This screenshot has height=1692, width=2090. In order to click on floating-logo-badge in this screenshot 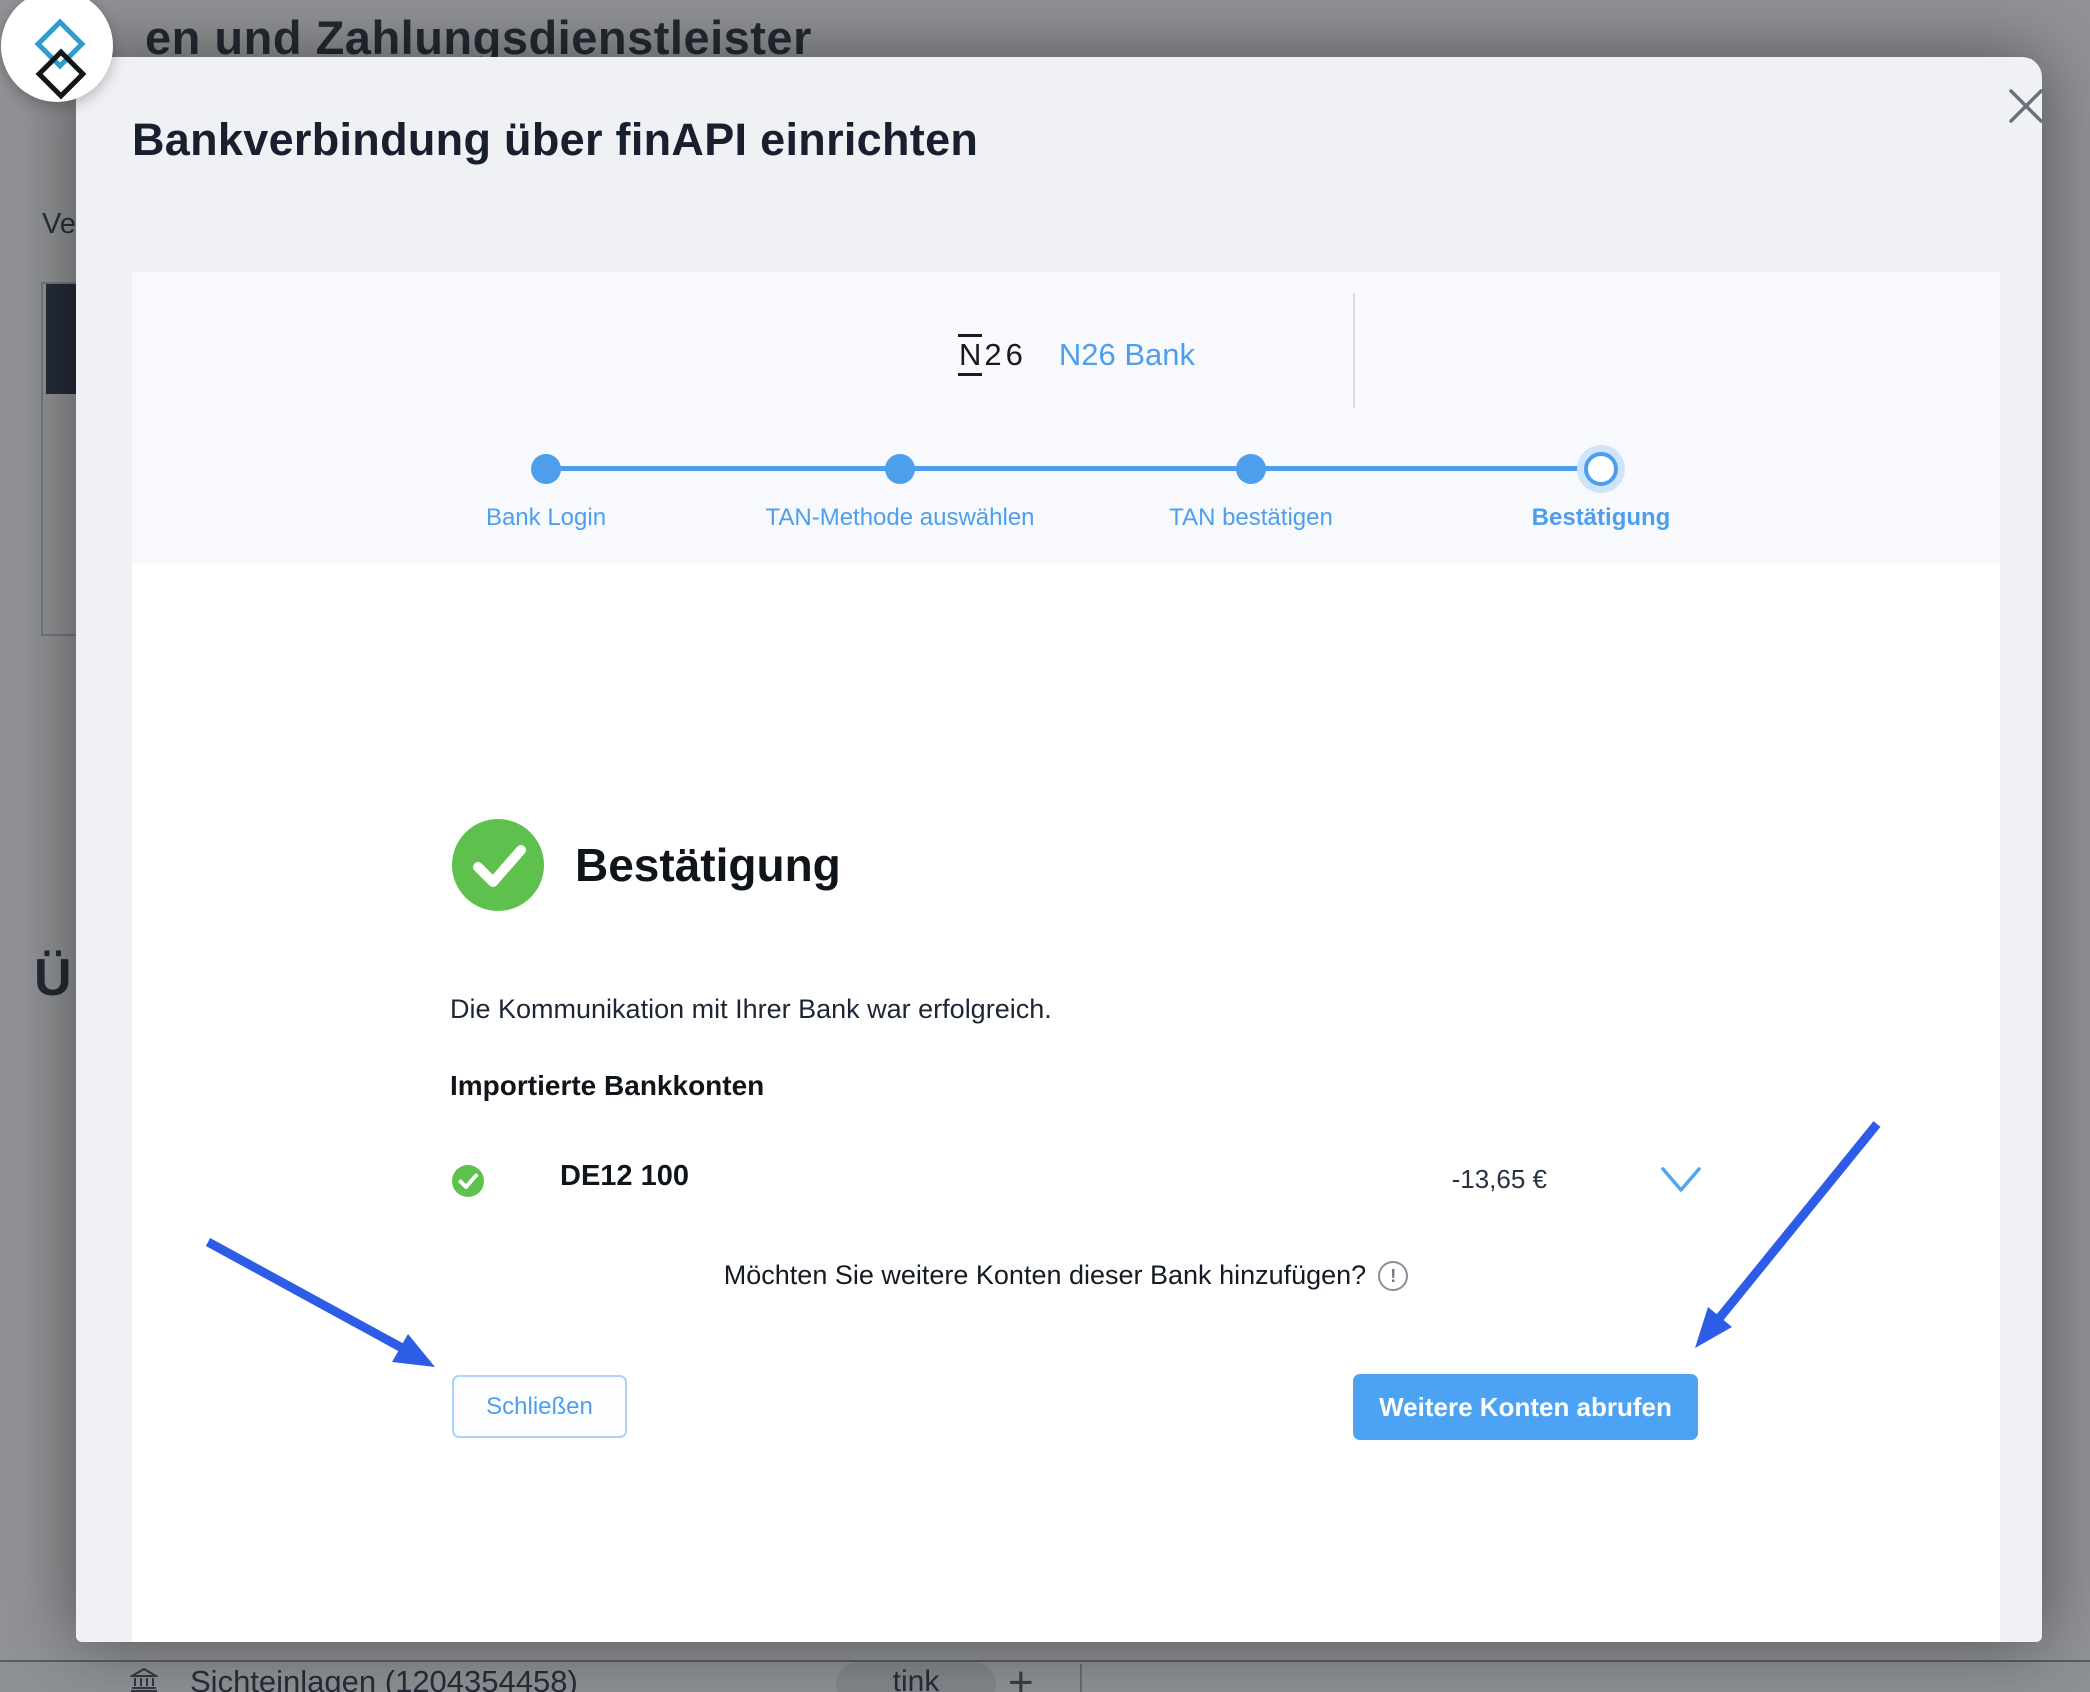, I will do `click(57, 51)`.